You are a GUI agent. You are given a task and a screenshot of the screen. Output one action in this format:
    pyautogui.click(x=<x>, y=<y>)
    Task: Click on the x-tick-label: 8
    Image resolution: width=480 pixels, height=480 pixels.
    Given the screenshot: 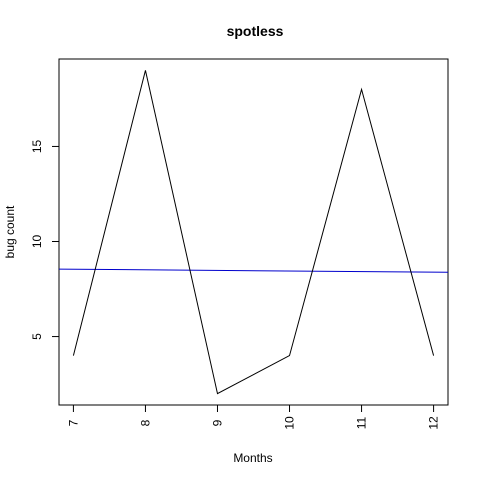 What is the action you would take?
    pyautogui.click(x=145, y=422)
    